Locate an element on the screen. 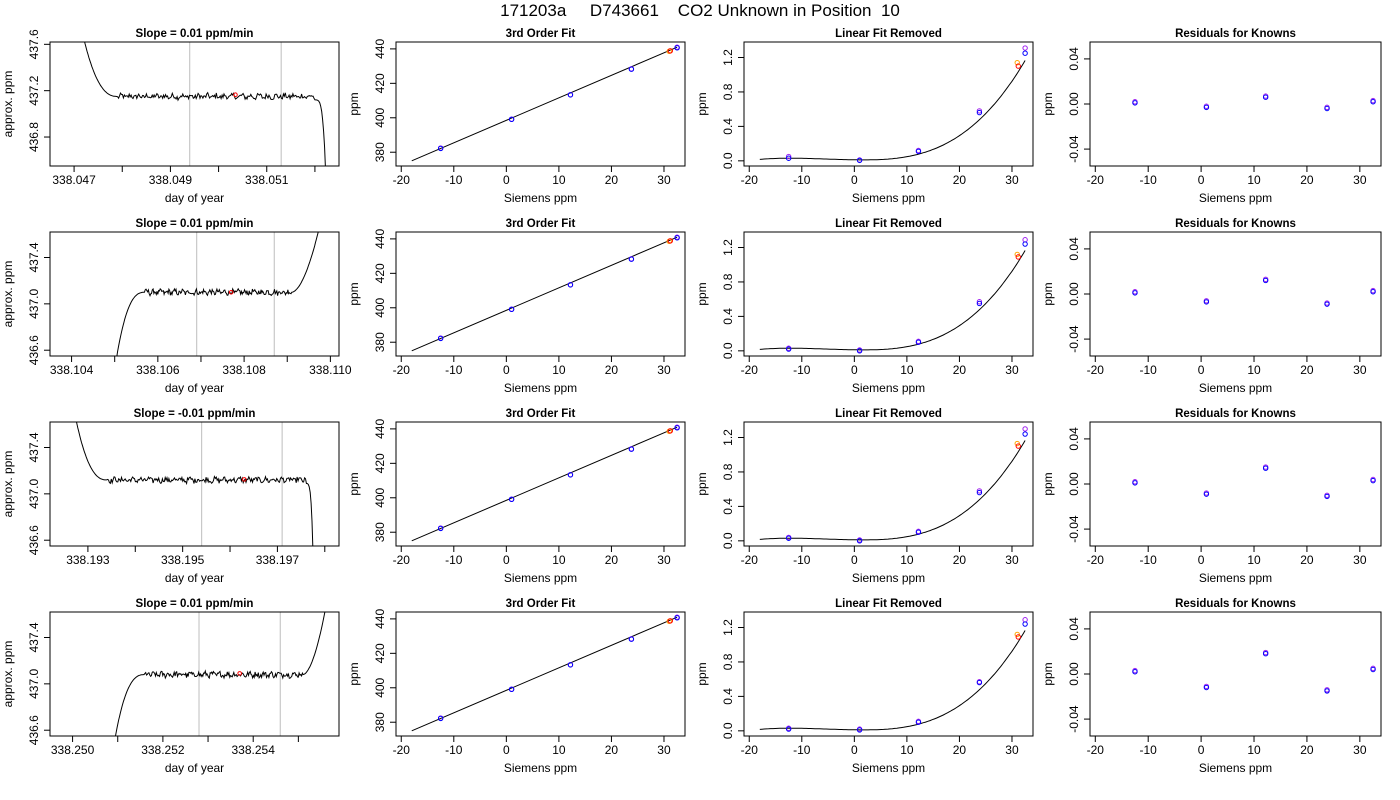 This screenshot has height=800, width=1400. x-tick-label: -20 is located at coordinates (402, 750).